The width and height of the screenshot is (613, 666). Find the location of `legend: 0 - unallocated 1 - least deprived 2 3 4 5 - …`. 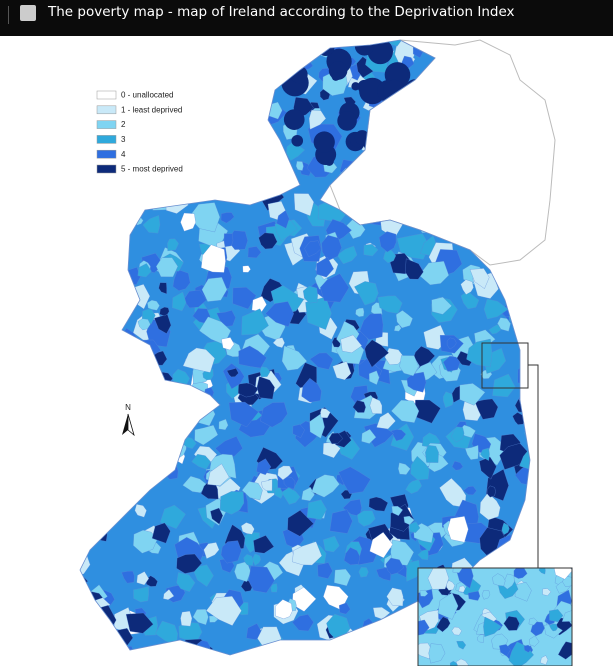

legend: 0 - unallocated 1 - least deprived 2 3 4 5 - … is located at coordinates (139, 132).